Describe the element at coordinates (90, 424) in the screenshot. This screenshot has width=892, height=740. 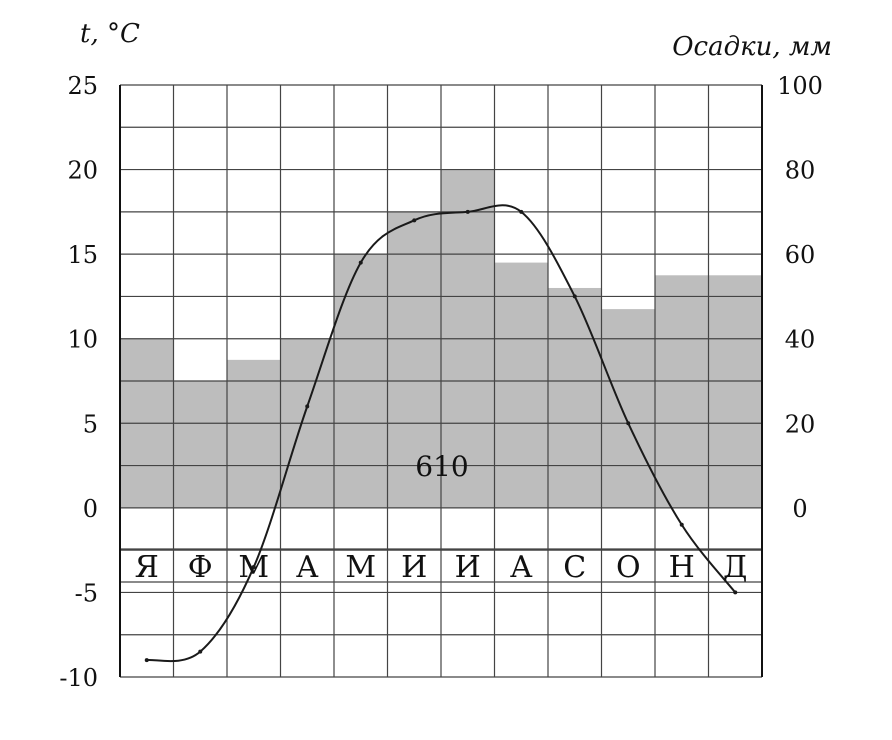
I see `left-axis-tick-label: 5` at that location.